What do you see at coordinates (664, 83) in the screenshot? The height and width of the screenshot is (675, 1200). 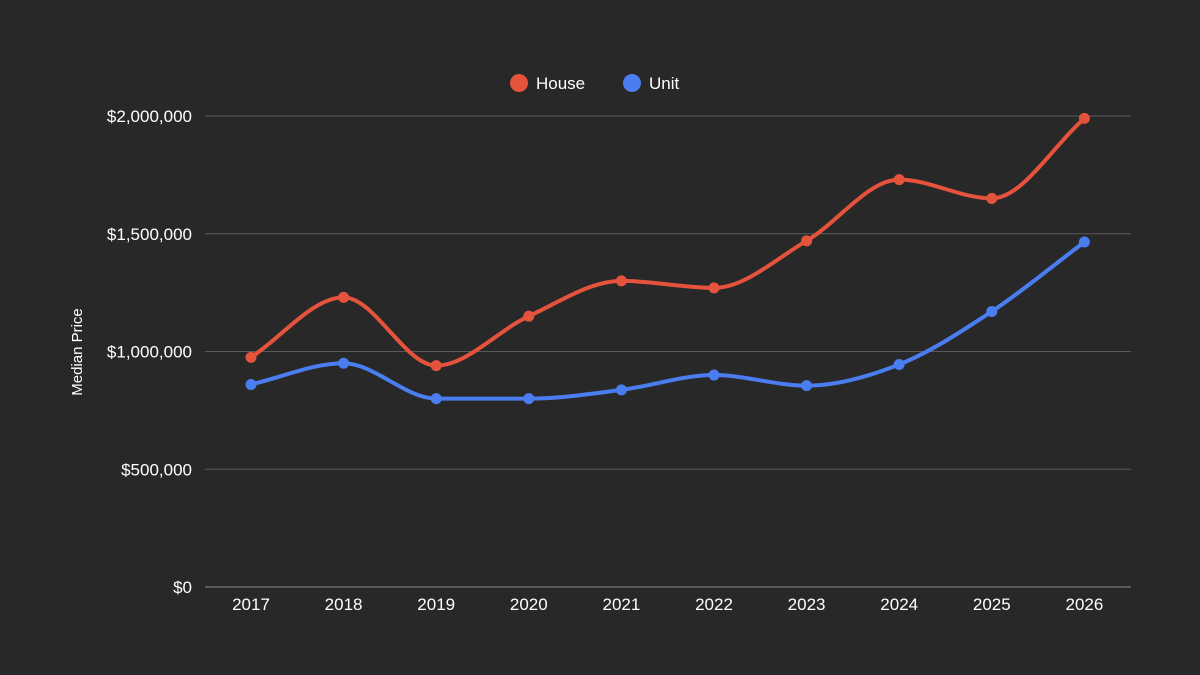 I see `legend-label-unit: Unit` at bounding box center [664, 83].